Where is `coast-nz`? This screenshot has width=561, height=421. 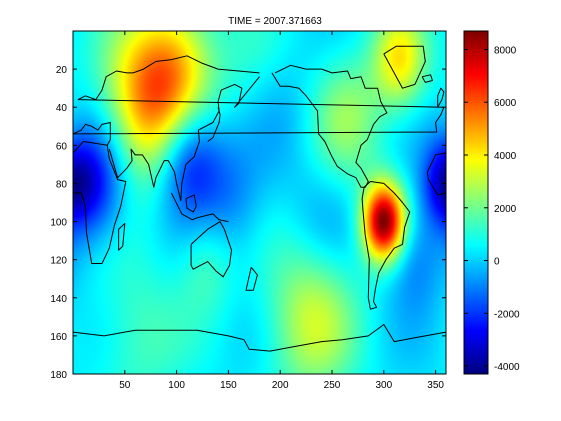
coast-nz is located at coordinates (251, 278).